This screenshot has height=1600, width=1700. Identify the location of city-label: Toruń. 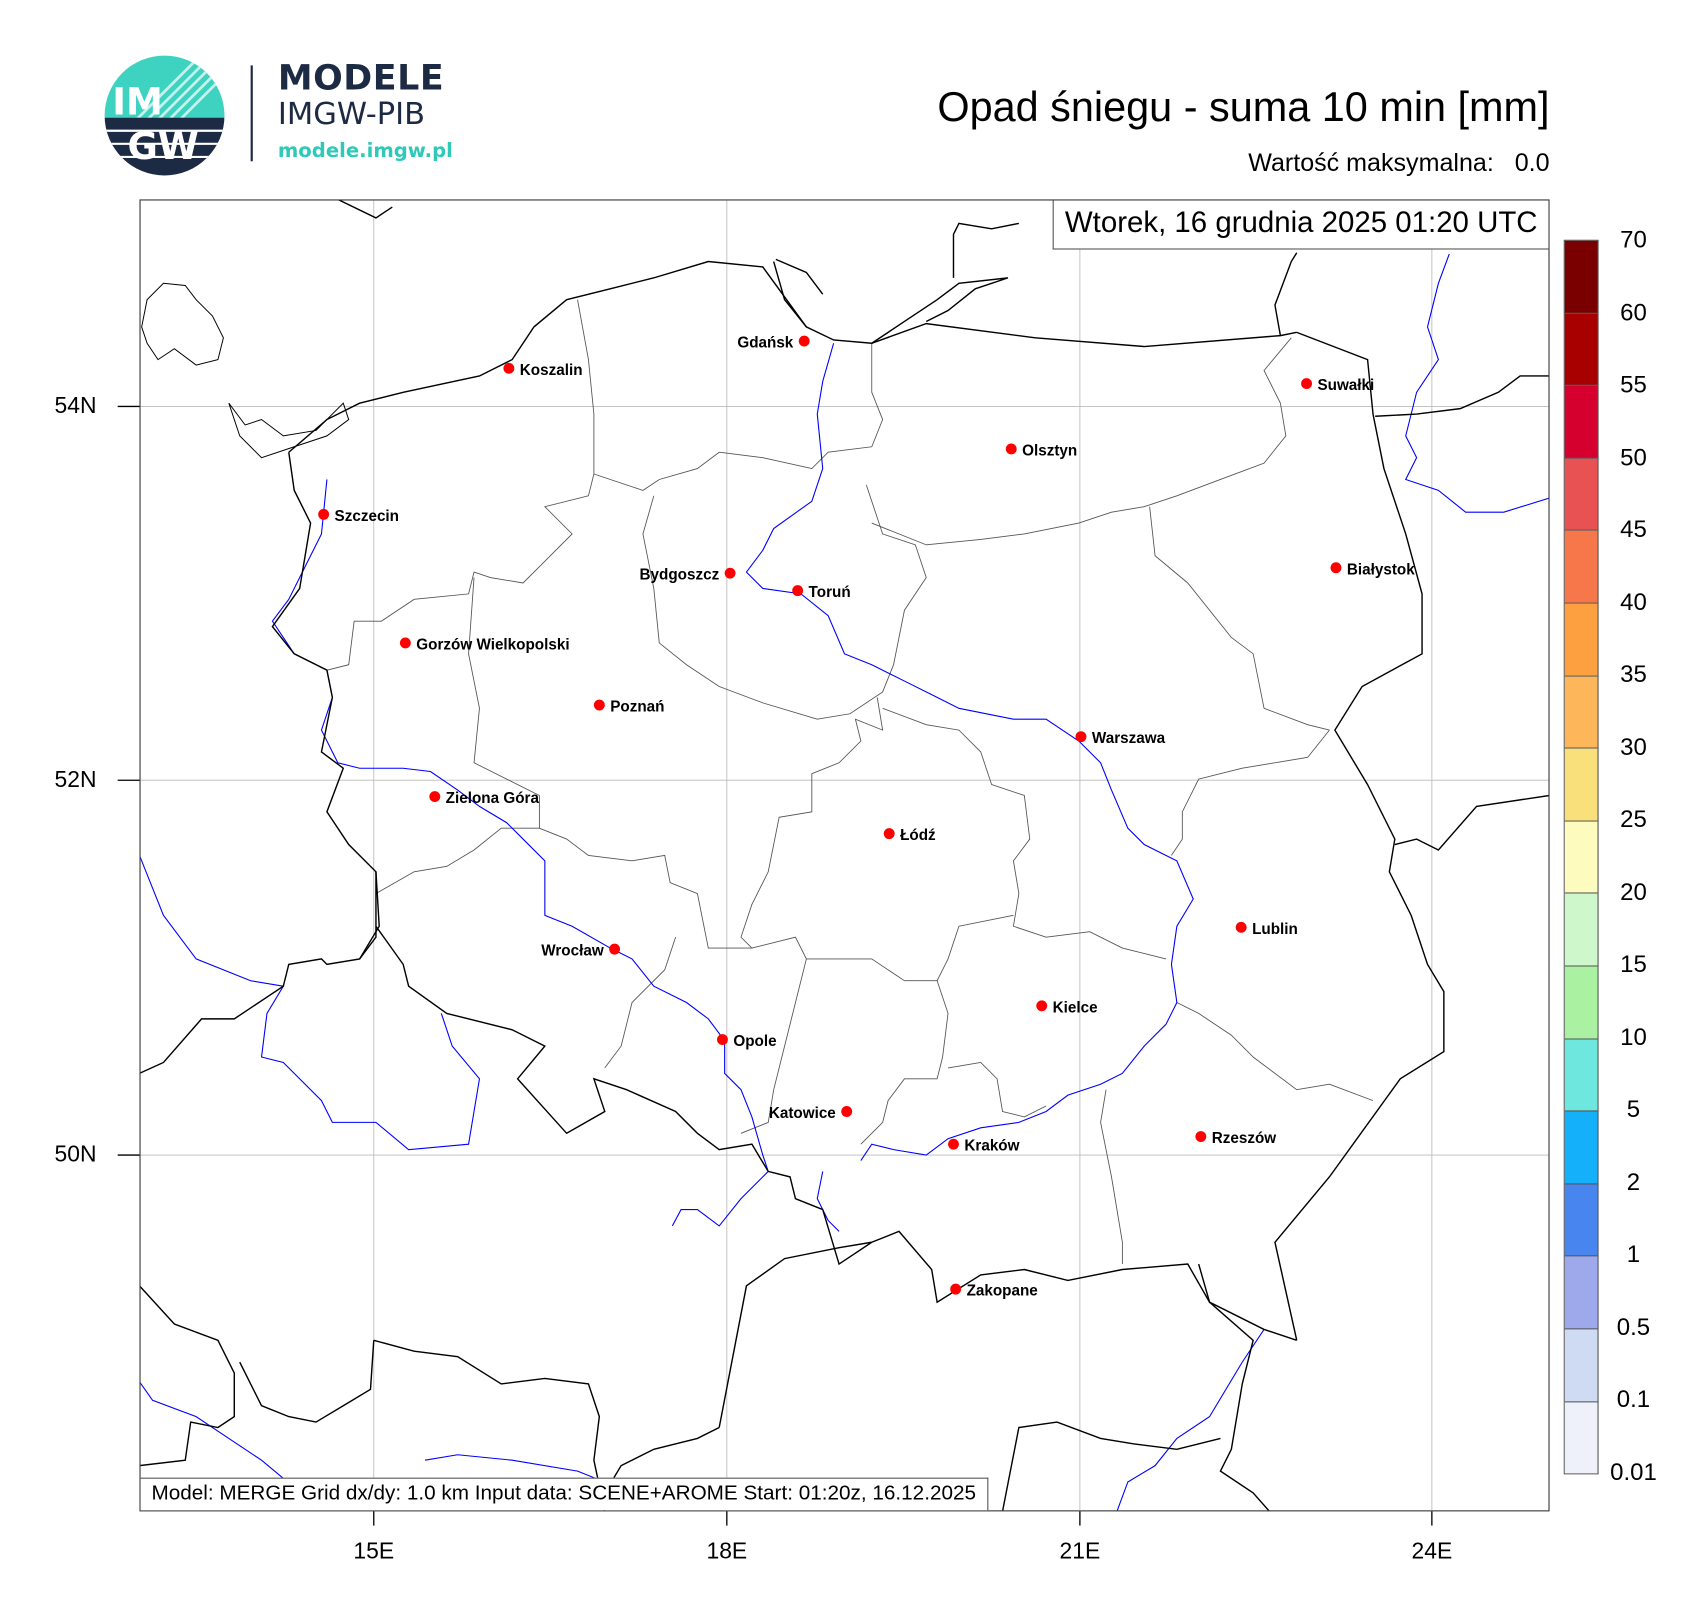
(829, 591).